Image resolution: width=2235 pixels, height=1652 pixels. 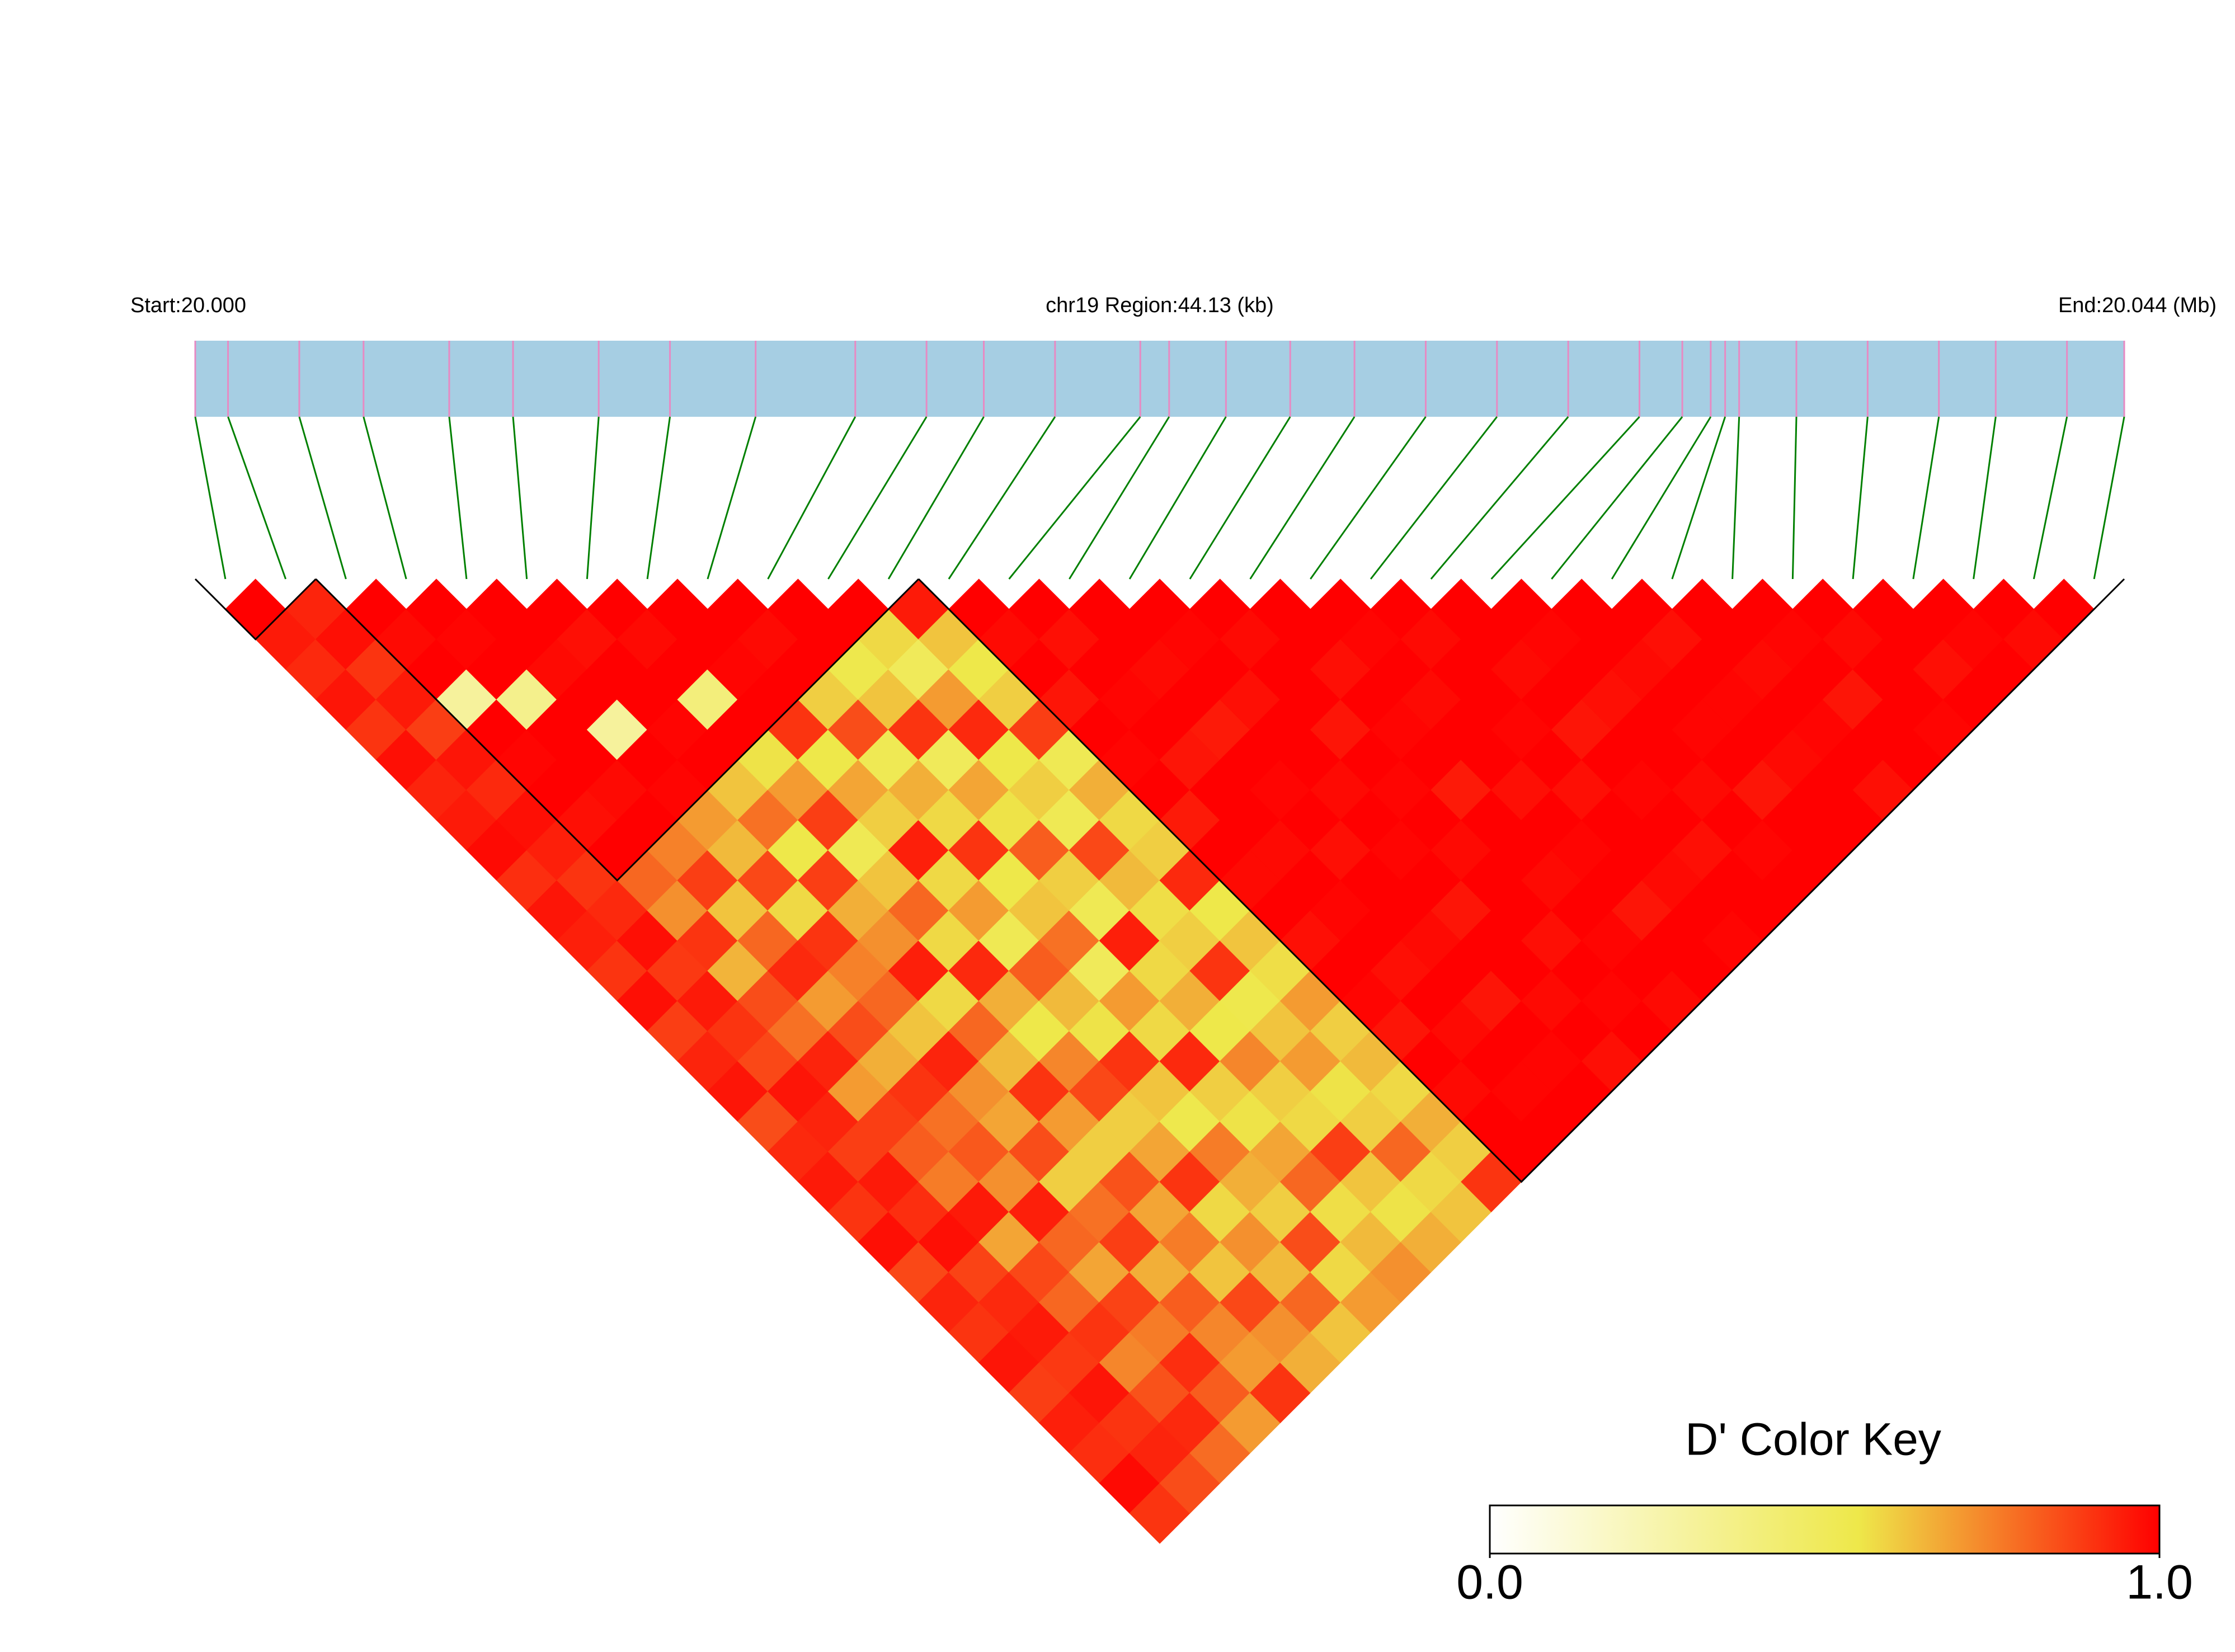 I want to click on region-label: chr19 Region:44.13 (kb), so click(x=1160, y=306).